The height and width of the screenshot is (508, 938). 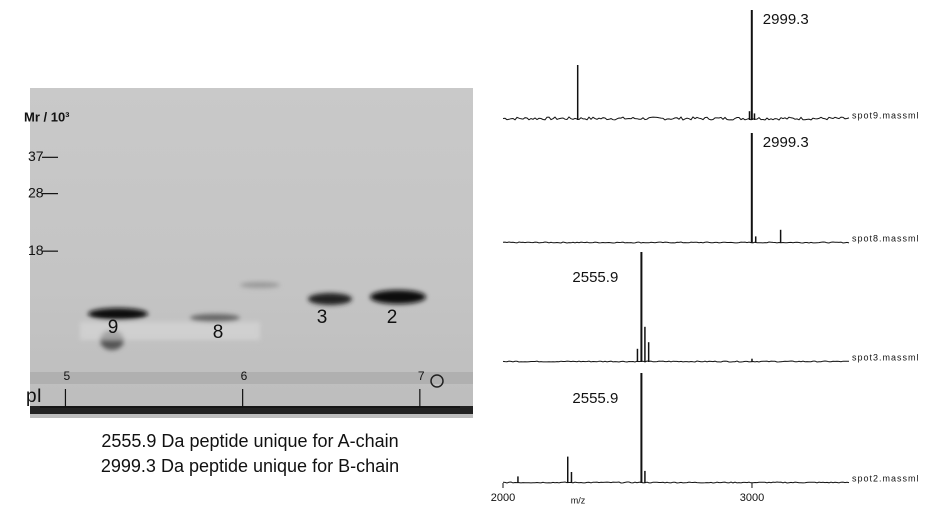 I want to click on x-tick-label: 2000, so click(x=503, y=498).